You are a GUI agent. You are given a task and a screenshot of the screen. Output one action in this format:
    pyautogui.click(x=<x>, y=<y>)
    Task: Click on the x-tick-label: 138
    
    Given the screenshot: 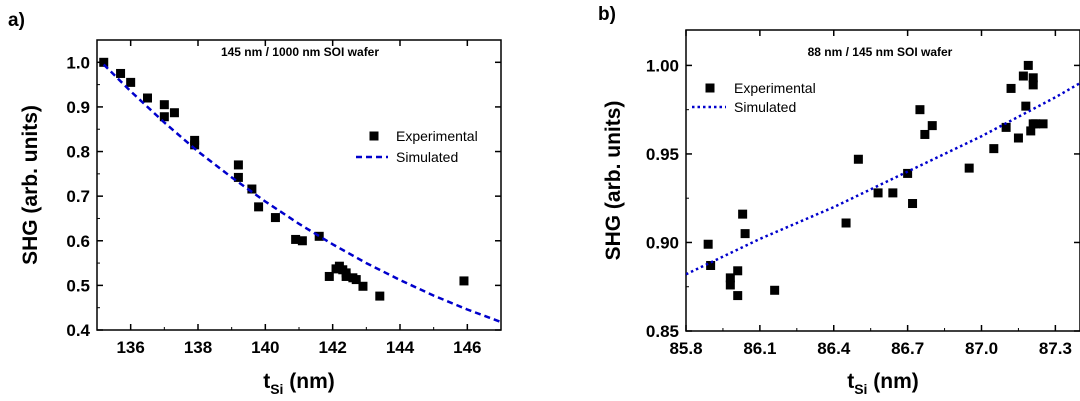 What is the action you would take?
    pyautogui.click(x=198, y=347)
    